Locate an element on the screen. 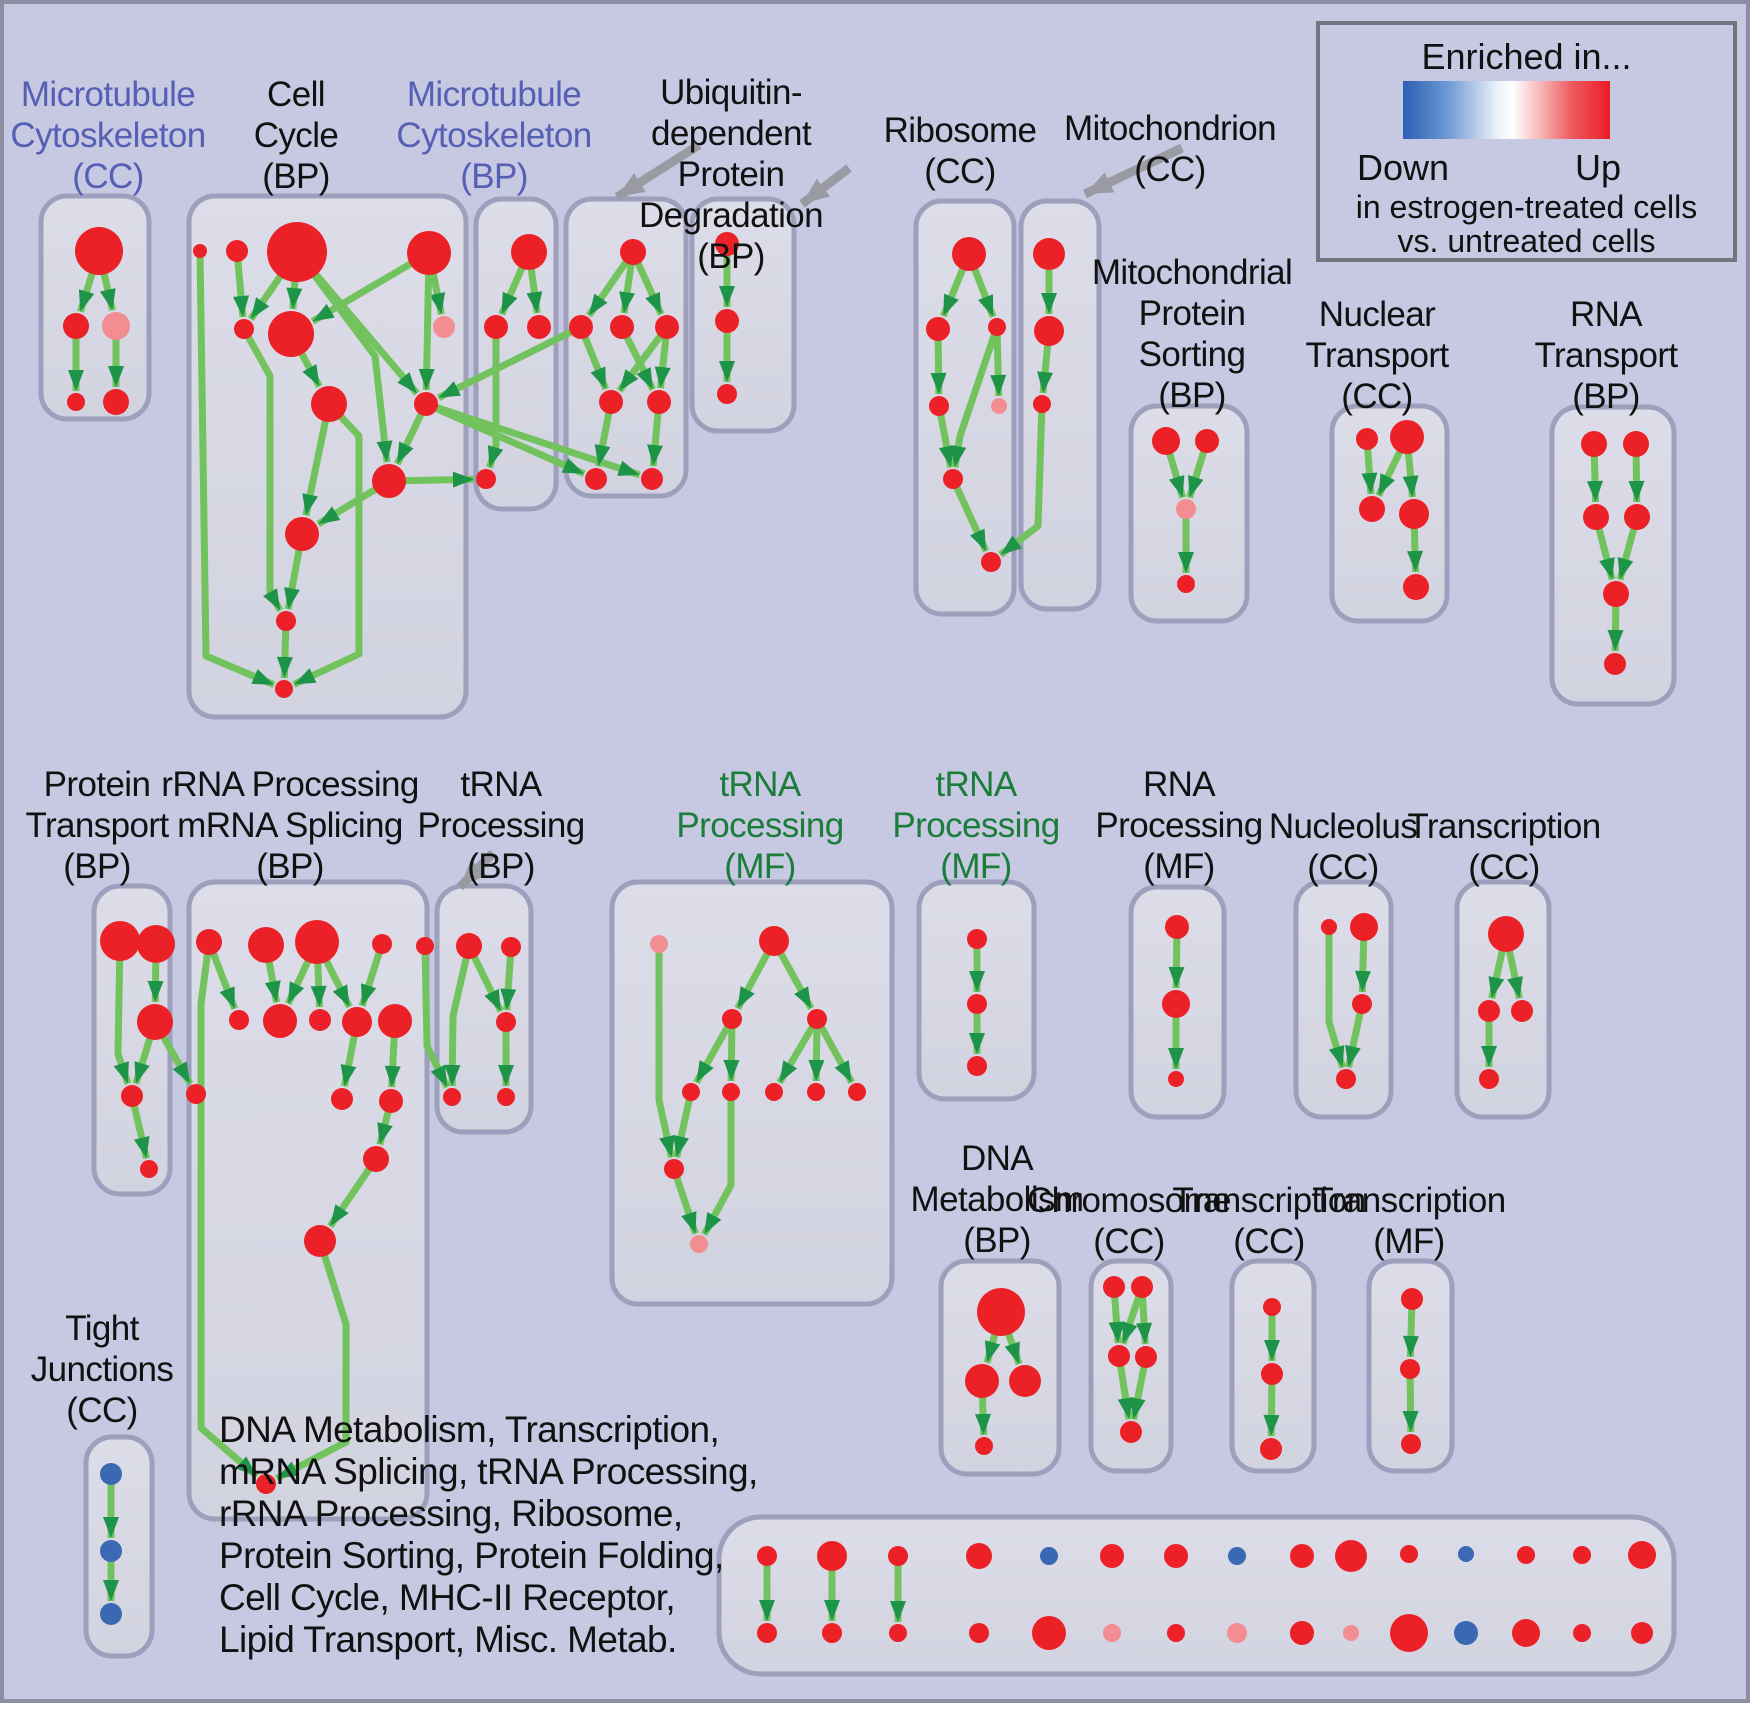  mtcc-label-line: (CC) is located at coordinates (108, 176).